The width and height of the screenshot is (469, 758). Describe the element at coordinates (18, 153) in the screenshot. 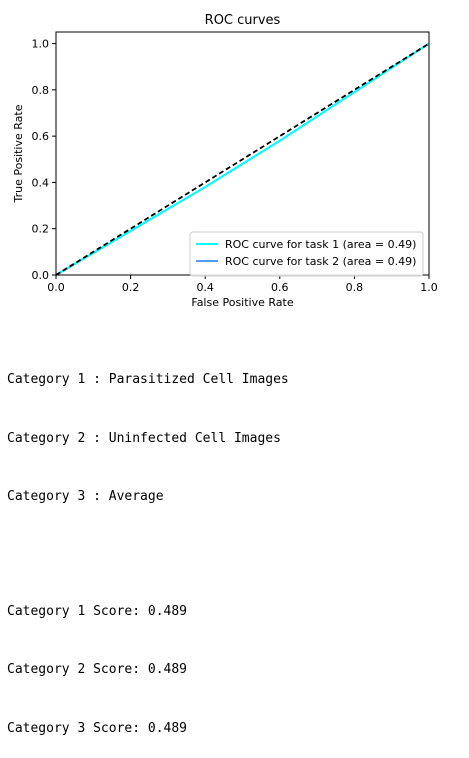

I see `y-axis-label: True Positive Rate` at that location.